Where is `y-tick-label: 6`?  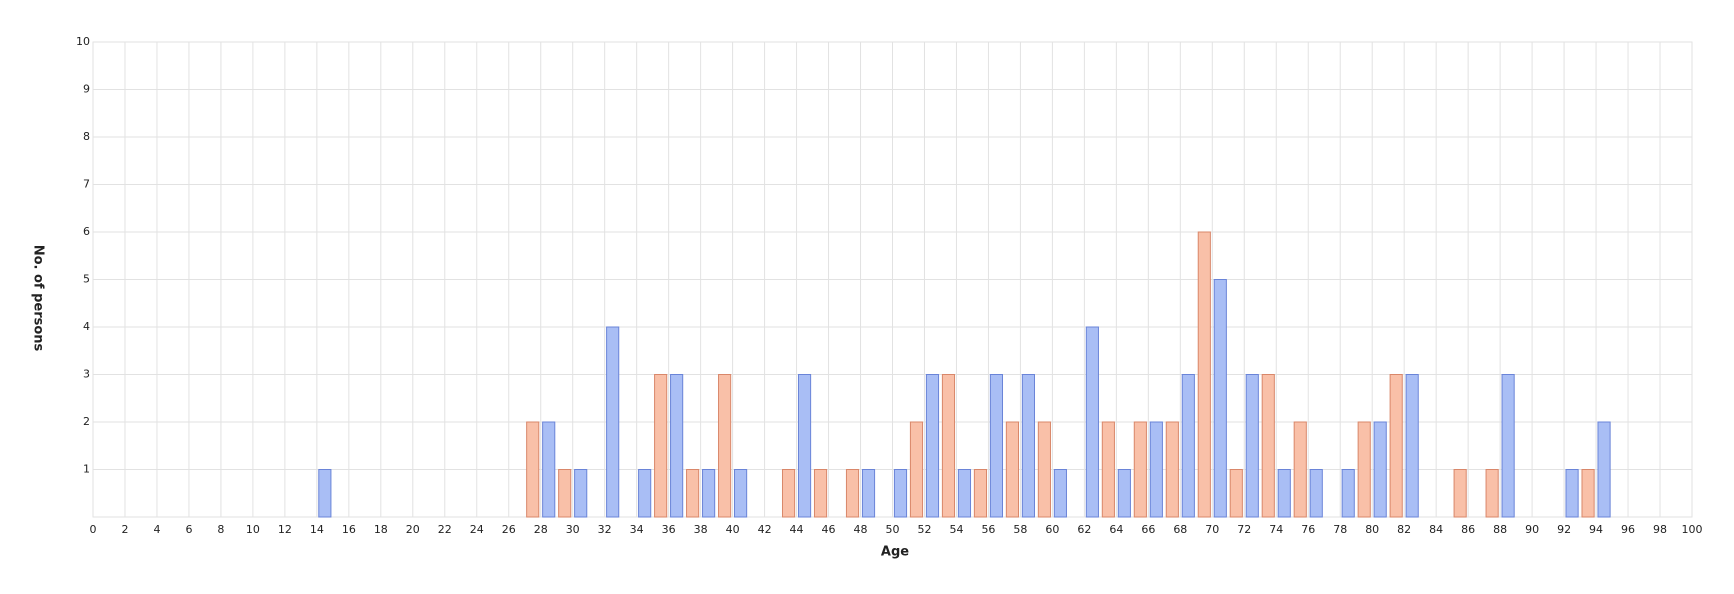
y-tick-label: 6 is located at coordinates (86, 231).